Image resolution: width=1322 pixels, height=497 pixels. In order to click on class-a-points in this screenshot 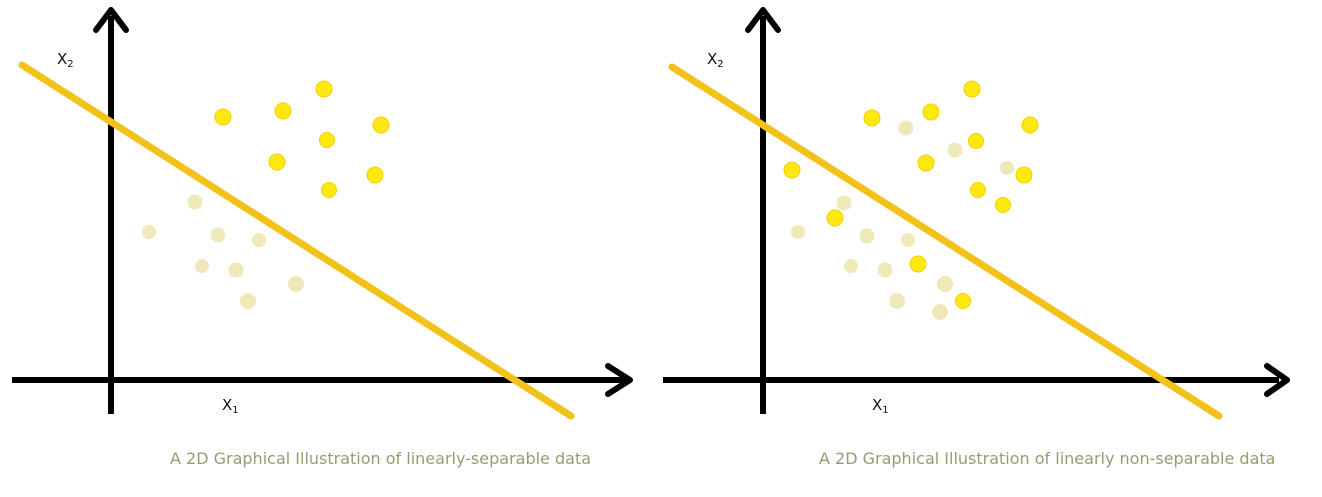, I will do `click(302, 139)`.